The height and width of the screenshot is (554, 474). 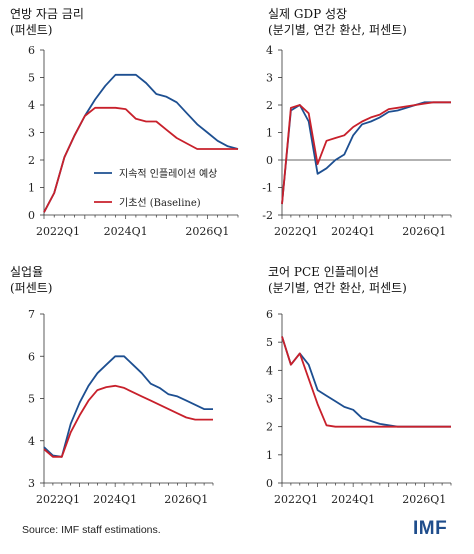 I want to click on legend-label-baseline: 기초선 (Baseline), so click(x=160, y=203).